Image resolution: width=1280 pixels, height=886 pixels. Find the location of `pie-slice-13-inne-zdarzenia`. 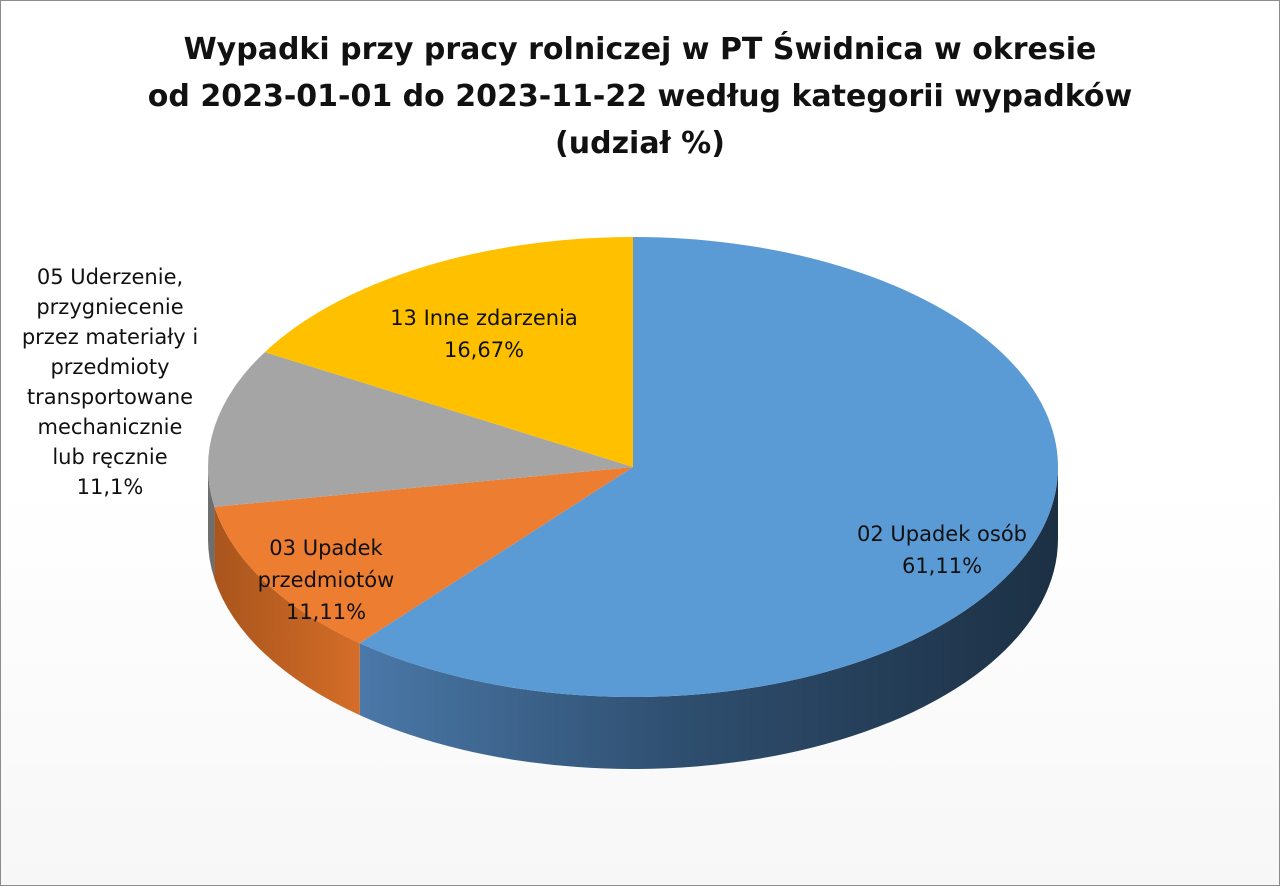

pie-slice-13-inne-zdarzenia is located at coordinates (448, 352).